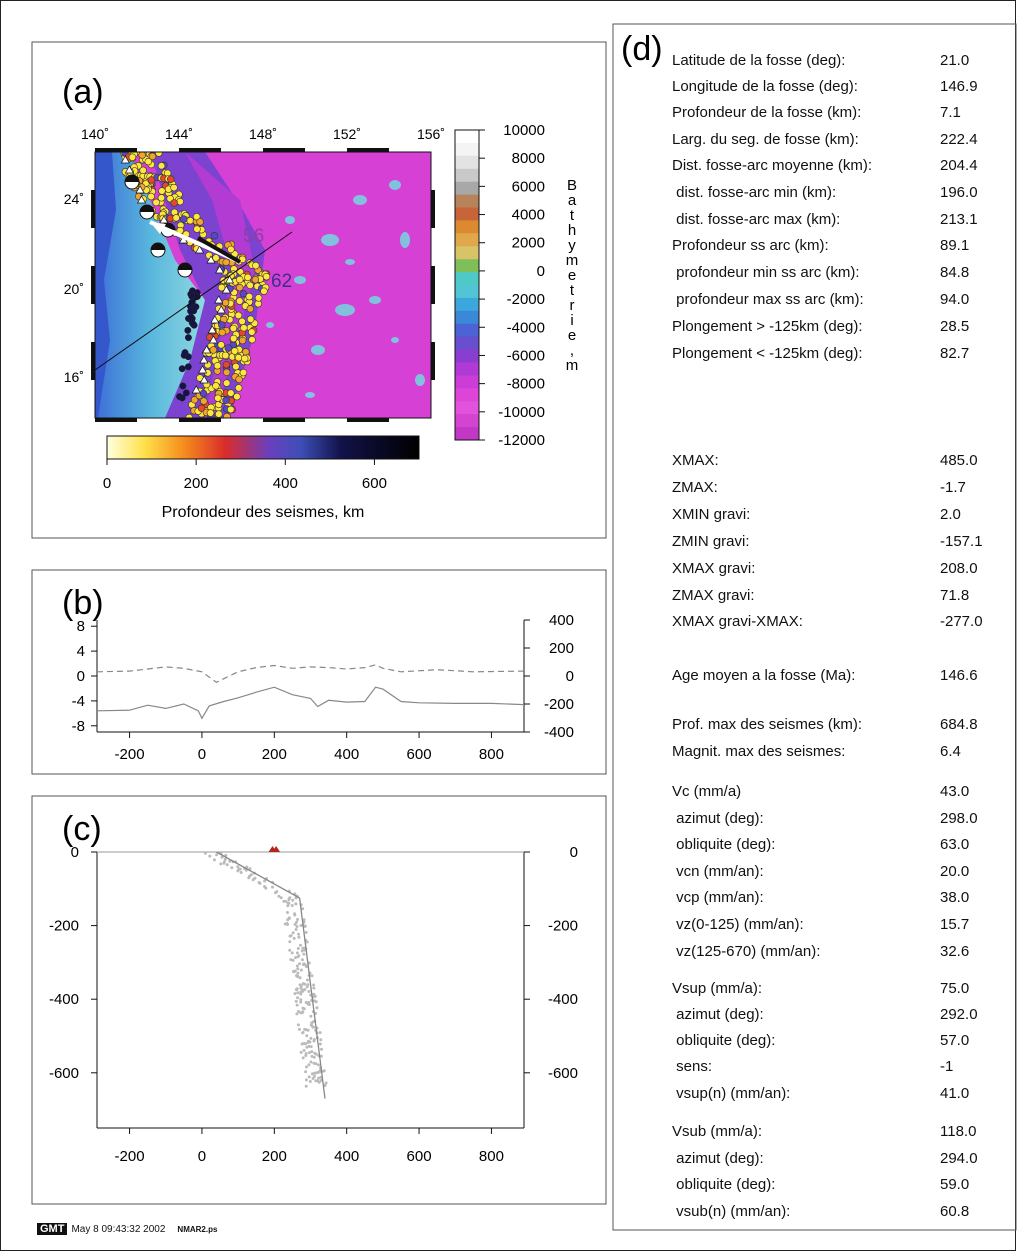  I want to click on depth-tick-label: 200, so click(196, 483).